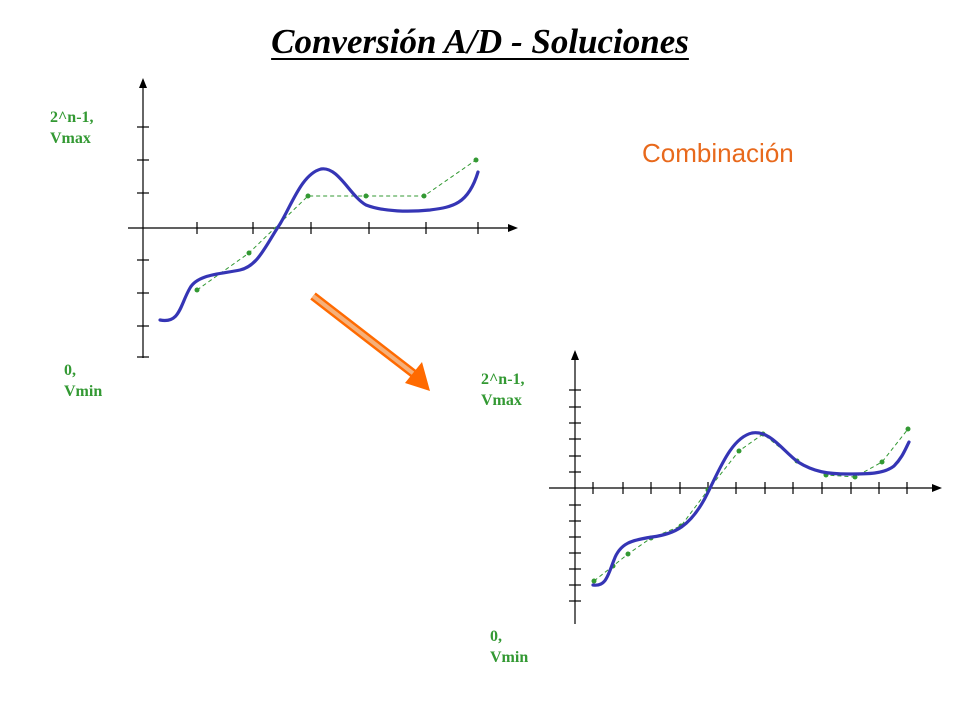 The width and height of the screenshot is (960, 720). What do you see at coordinates (718, 153) in the screenshot?
I see `combination-label: Combinación` at bounding box center [718, 153].